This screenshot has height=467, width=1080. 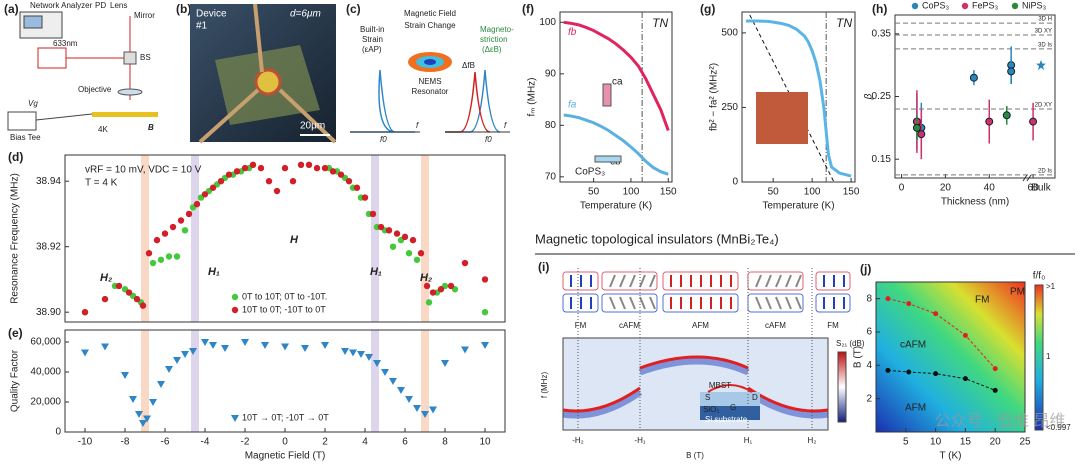 What do you see at coordinates (285, 456) in the screenshot?
I see `x-axis-label: Magnetic Field (T)` at bounding box center [285, 456].